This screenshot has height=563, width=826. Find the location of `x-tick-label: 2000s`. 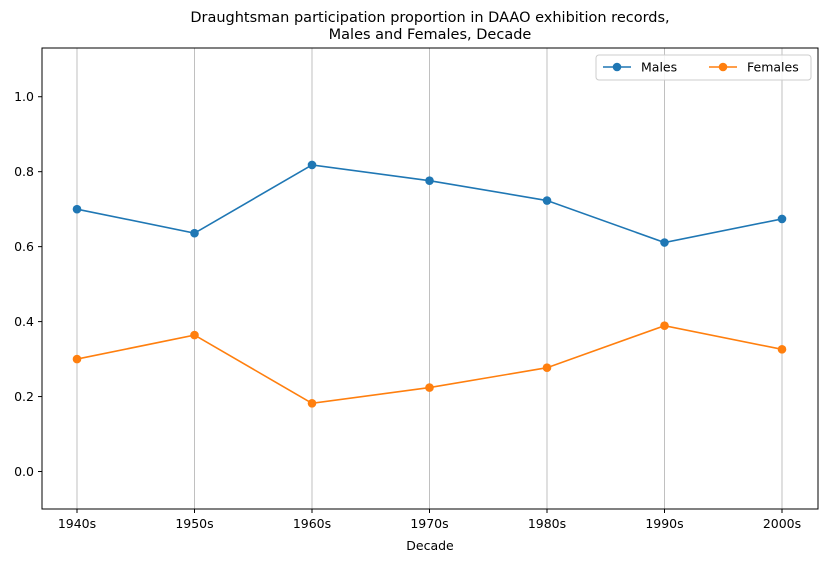

x-tick-label: 2000s is located at coordinates (782, 523).